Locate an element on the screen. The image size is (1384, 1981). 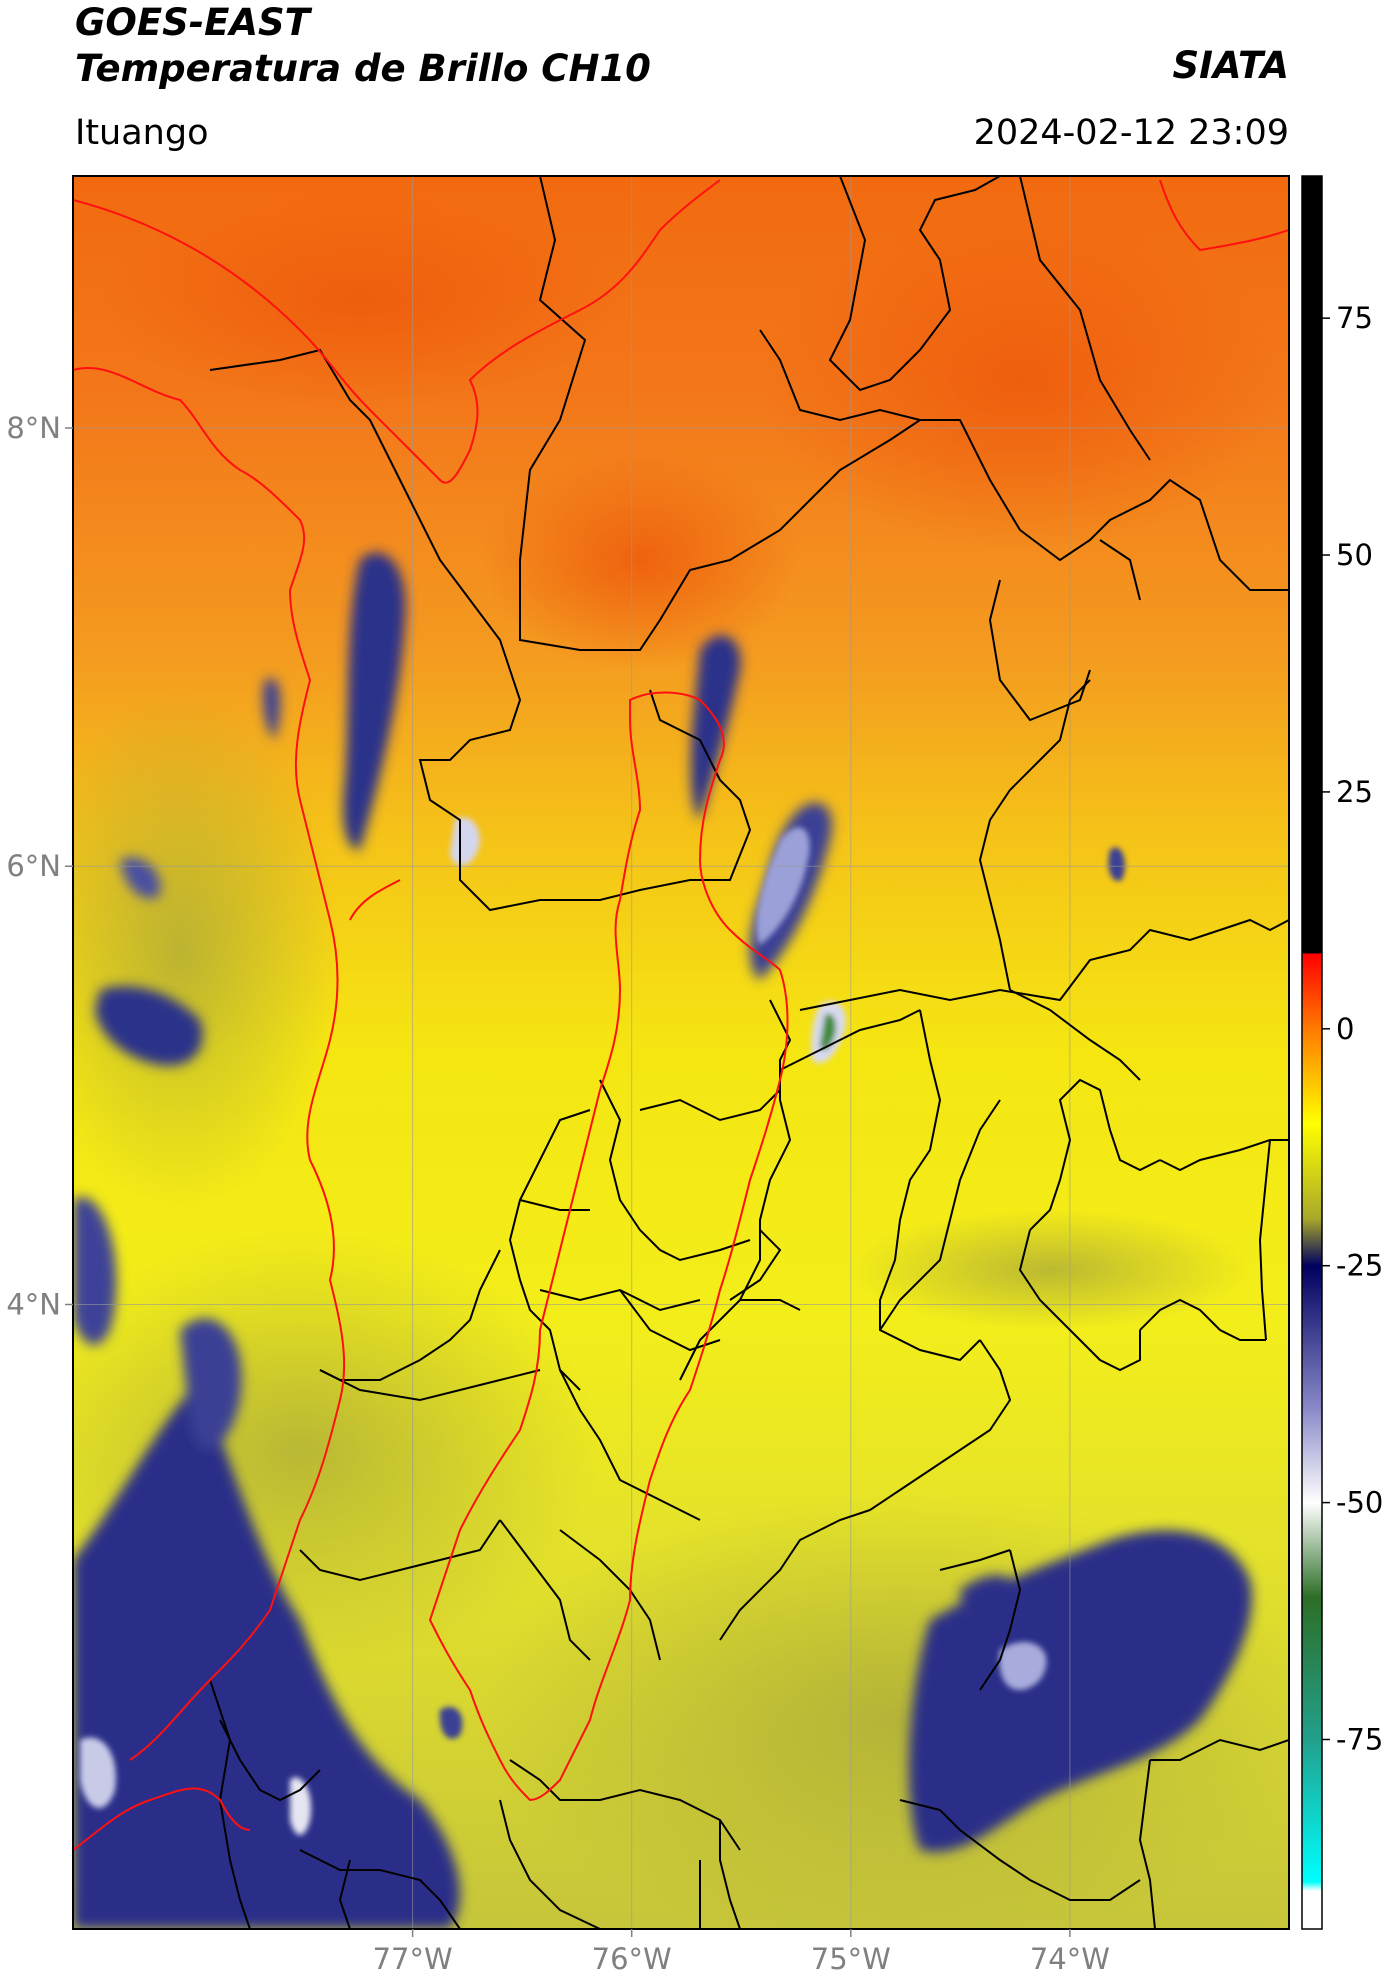
datetime-label: 2024-02-12 23:09 is located at coordinates (1131, 133).